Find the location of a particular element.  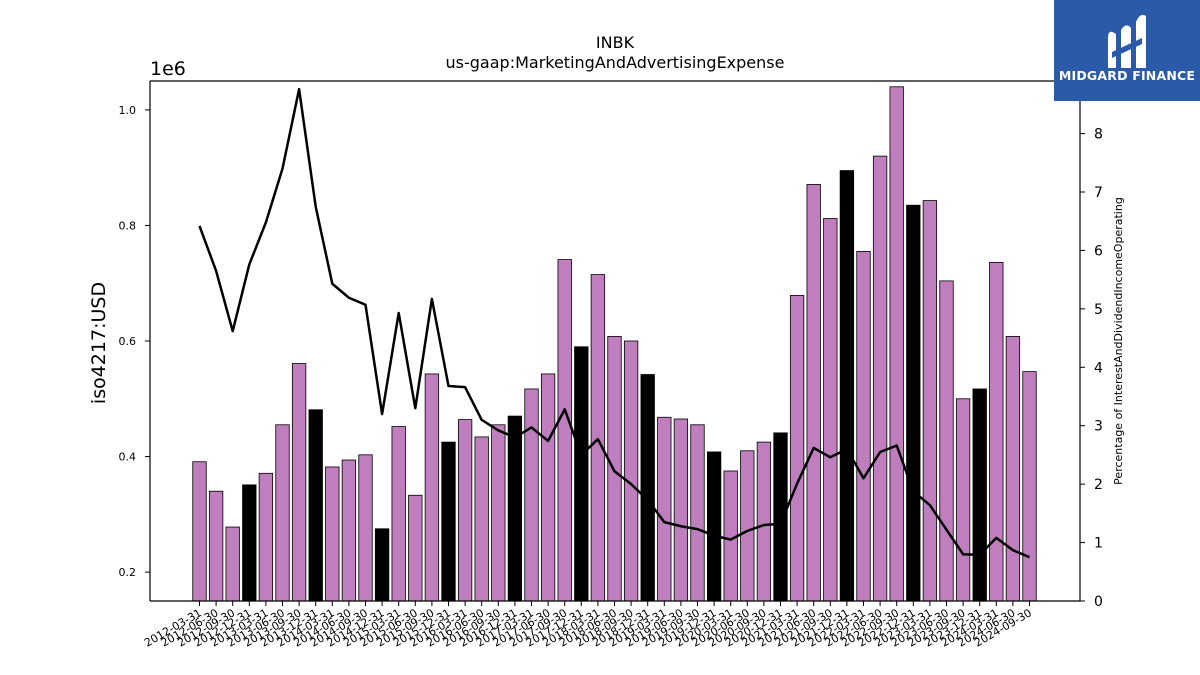

chart-title: INBK is located at coordinates (615, 42).